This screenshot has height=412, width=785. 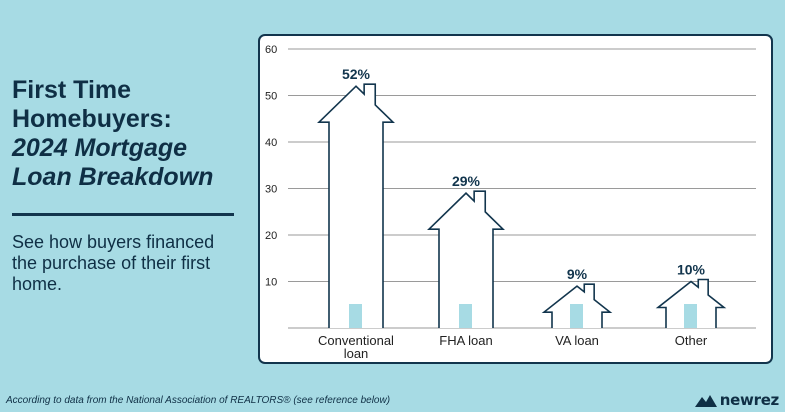 What do you see at coordinates (100, 148) in the screenshot?
I see `title-line-3: 2024 Mortgage` at bounding box center [100, 148].